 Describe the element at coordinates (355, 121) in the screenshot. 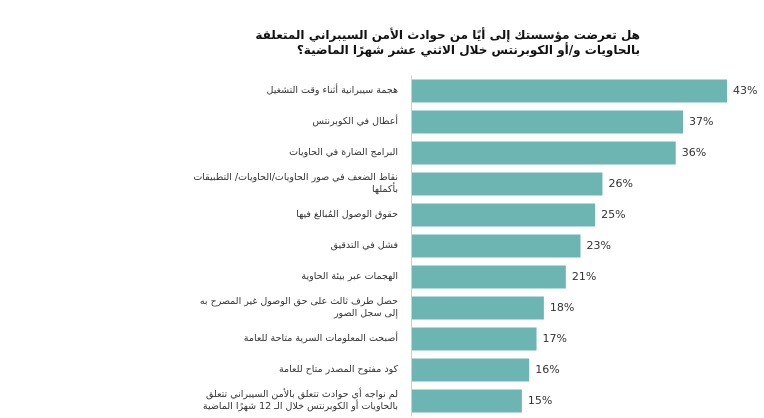

I see `category-label-2: أعطال في الكوبرنتس` at that location.